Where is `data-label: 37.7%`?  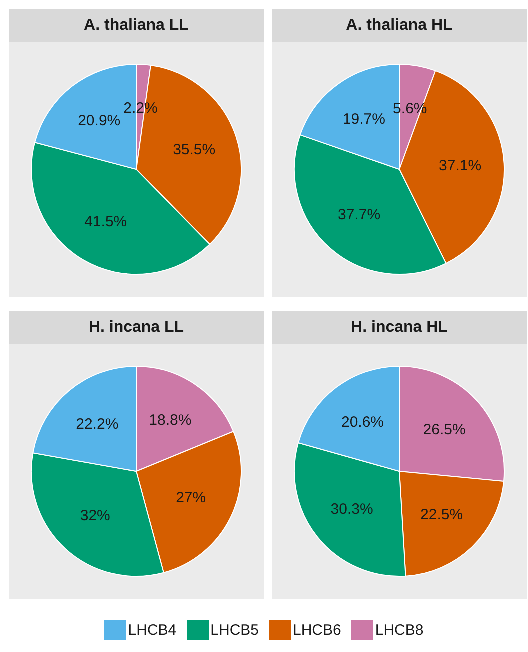
data-label: 37.7% is located at coordinates (359, 215).